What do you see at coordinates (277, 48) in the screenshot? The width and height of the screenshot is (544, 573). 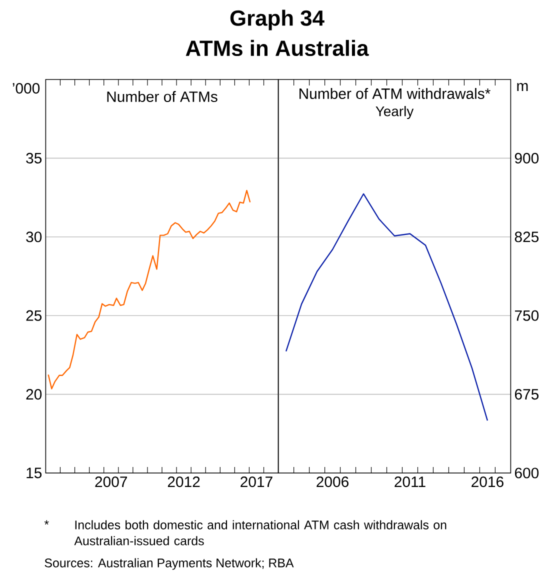 I see `chart-subtitle: ATMs in Australia` at bounding box center [277, 48].